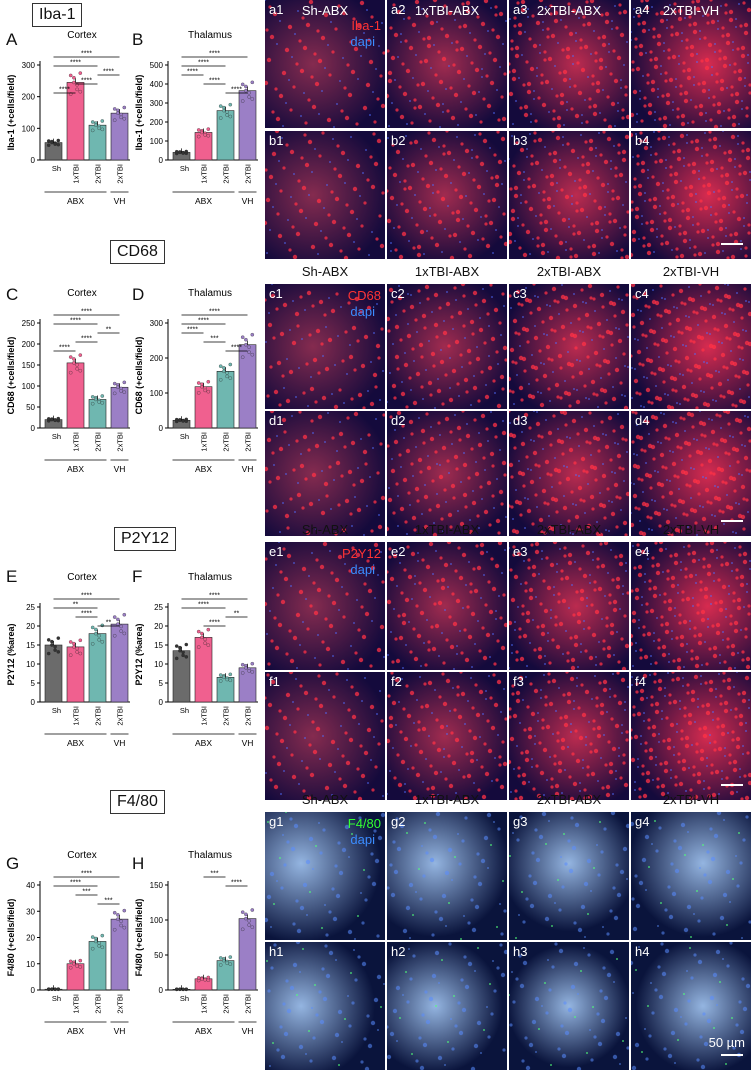  I want to click on y-tick-label: 500, so click(157, 65).